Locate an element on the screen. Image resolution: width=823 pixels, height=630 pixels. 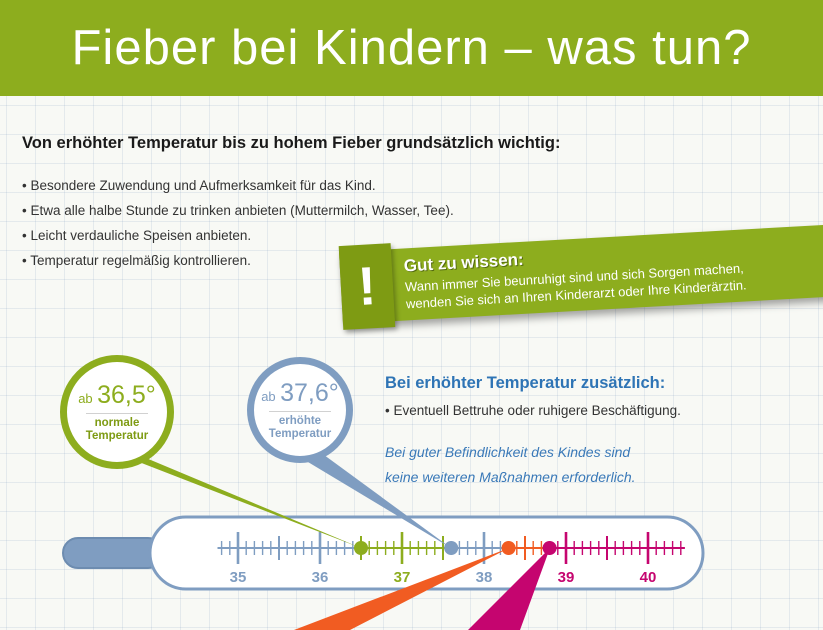
exclamation-icon: ! is located at coordinates (367, 286).